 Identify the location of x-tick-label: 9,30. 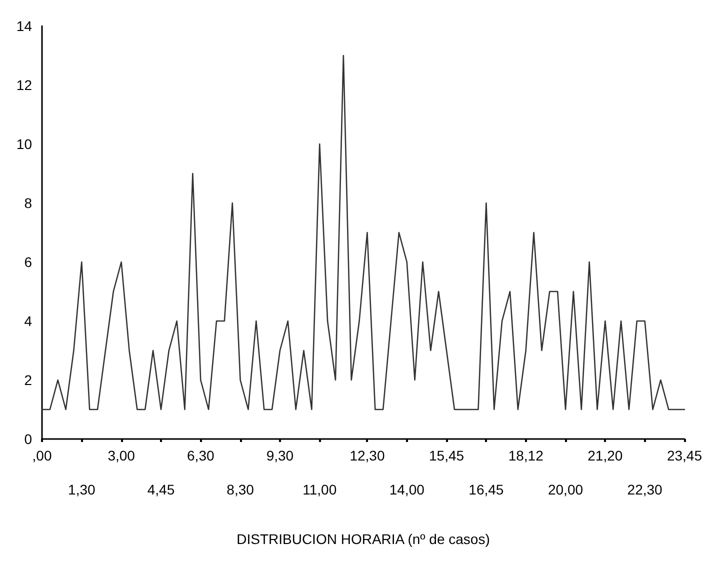
(280, 456).